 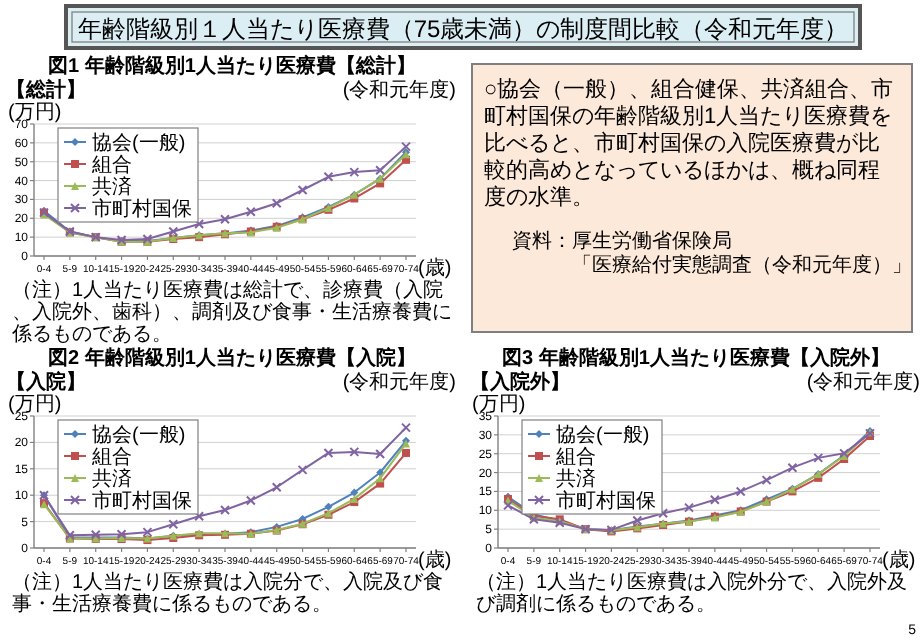 I want to click on text: ○協会（一般）、組合健保、共済組合、市町村国保の年齢階級別1人当たり医療費を比べると、市町村国保の入院医療費が比較的高めとなっているほかは、概ね同程度の水準。, so click(x=689, y=143).